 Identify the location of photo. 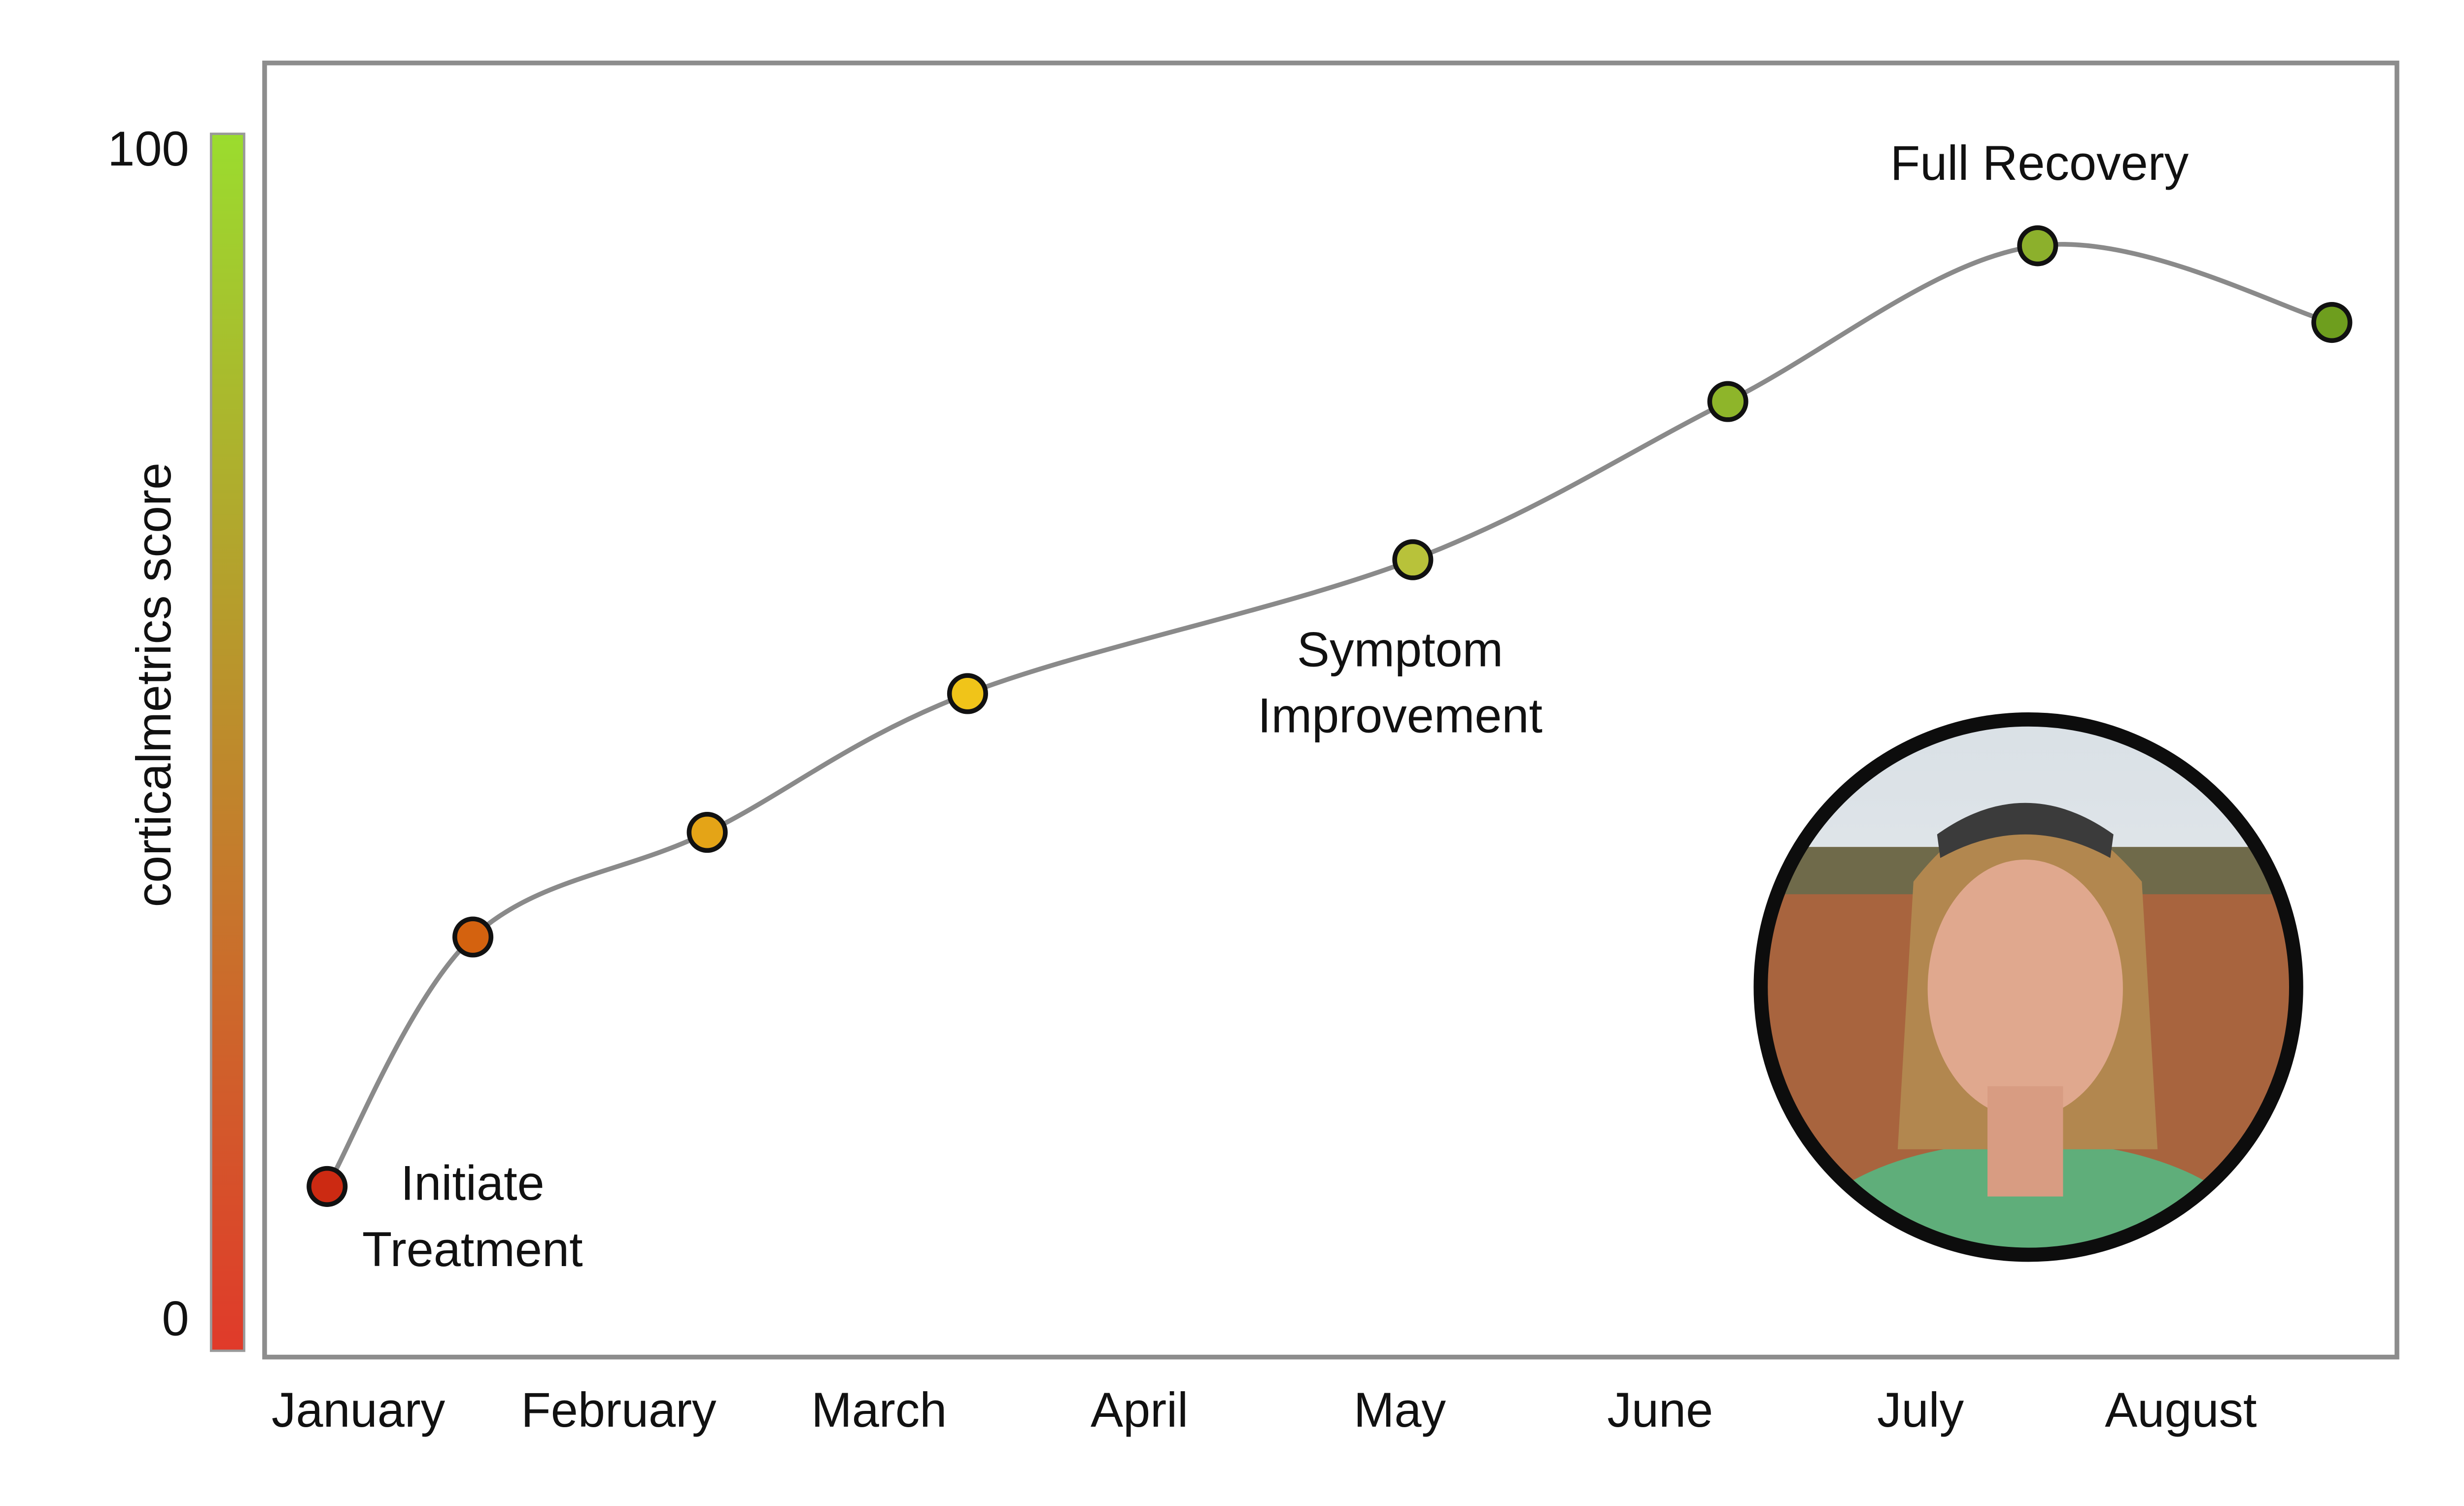
(2028, 987).